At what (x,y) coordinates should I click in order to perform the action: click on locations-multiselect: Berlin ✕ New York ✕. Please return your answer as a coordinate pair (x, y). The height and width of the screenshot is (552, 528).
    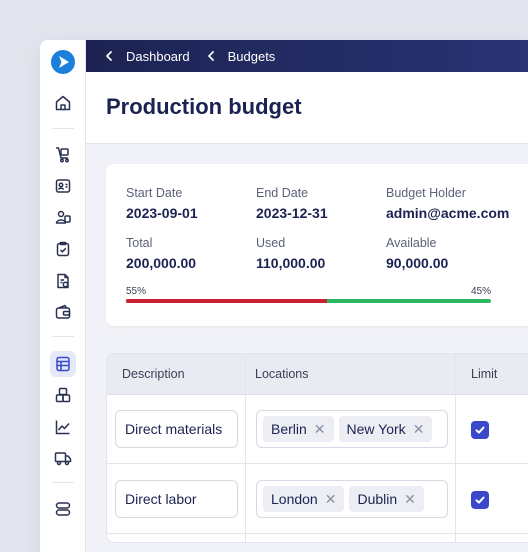
    Looking at the image, I should click on (352, 429).